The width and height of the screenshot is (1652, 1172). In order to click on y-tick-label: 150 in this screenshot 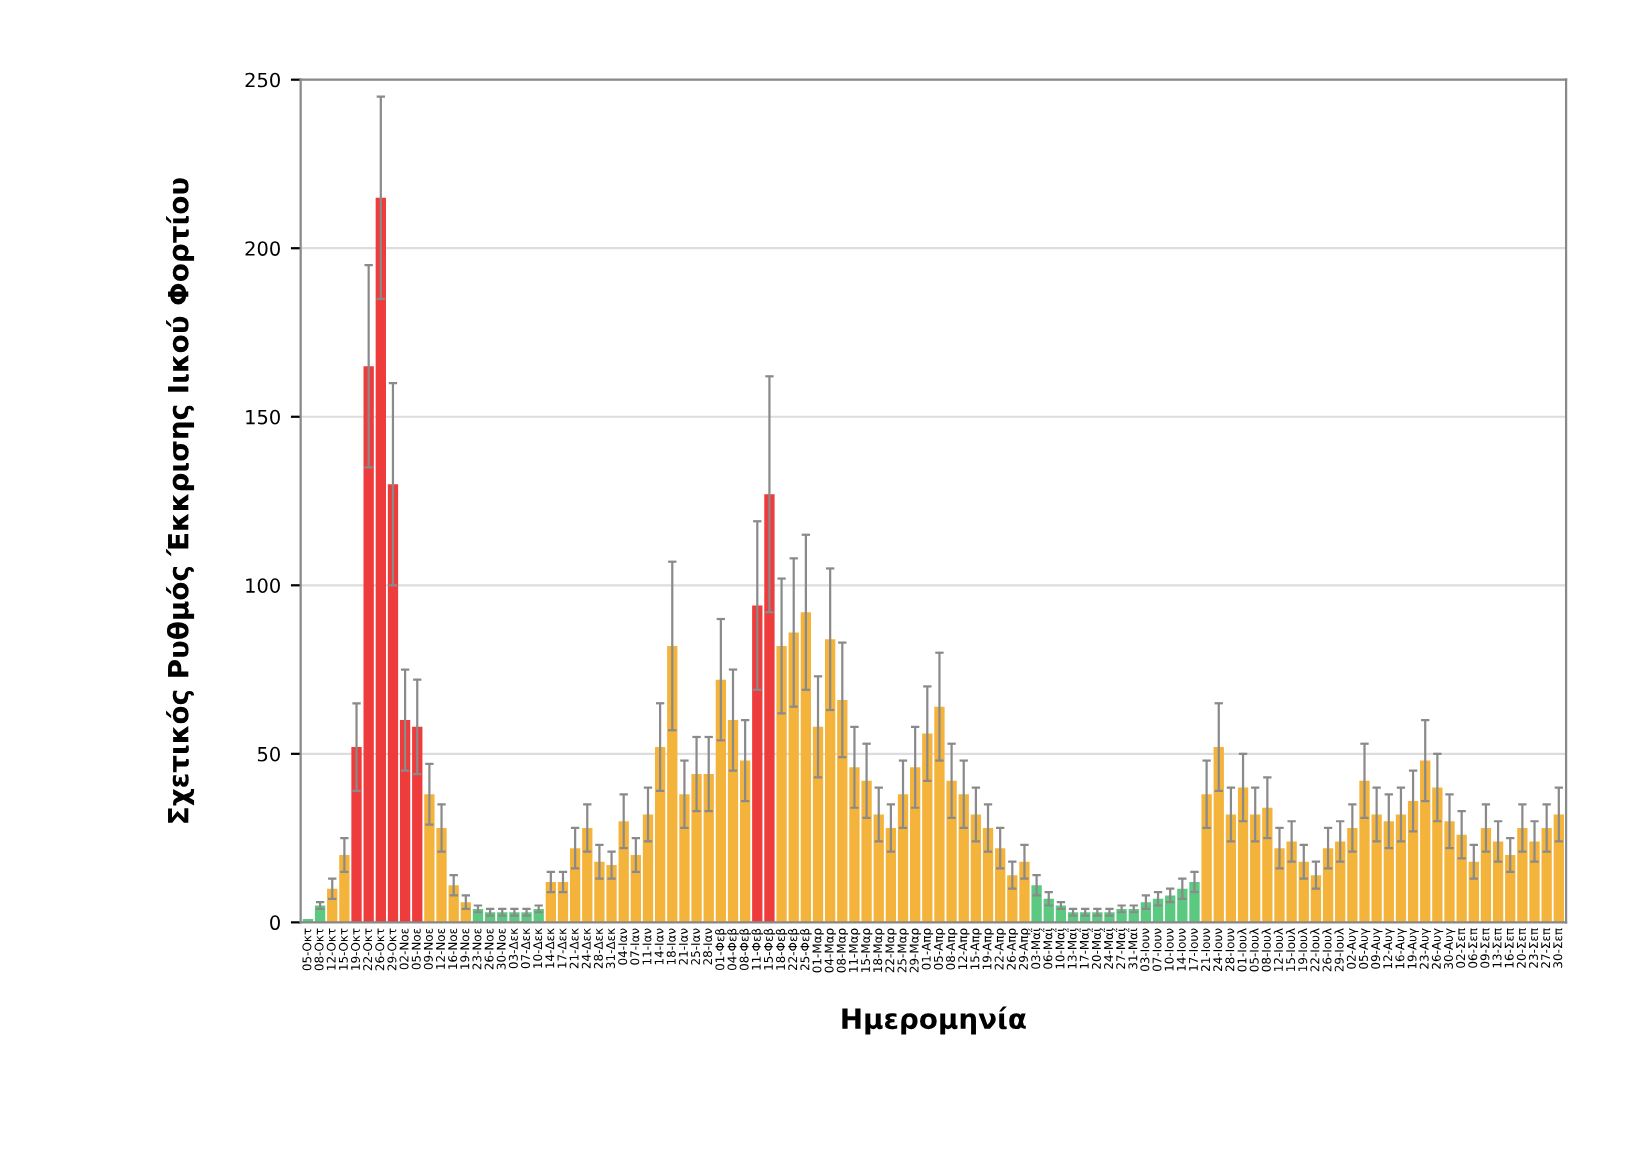, I will do `click(263, 417)`.